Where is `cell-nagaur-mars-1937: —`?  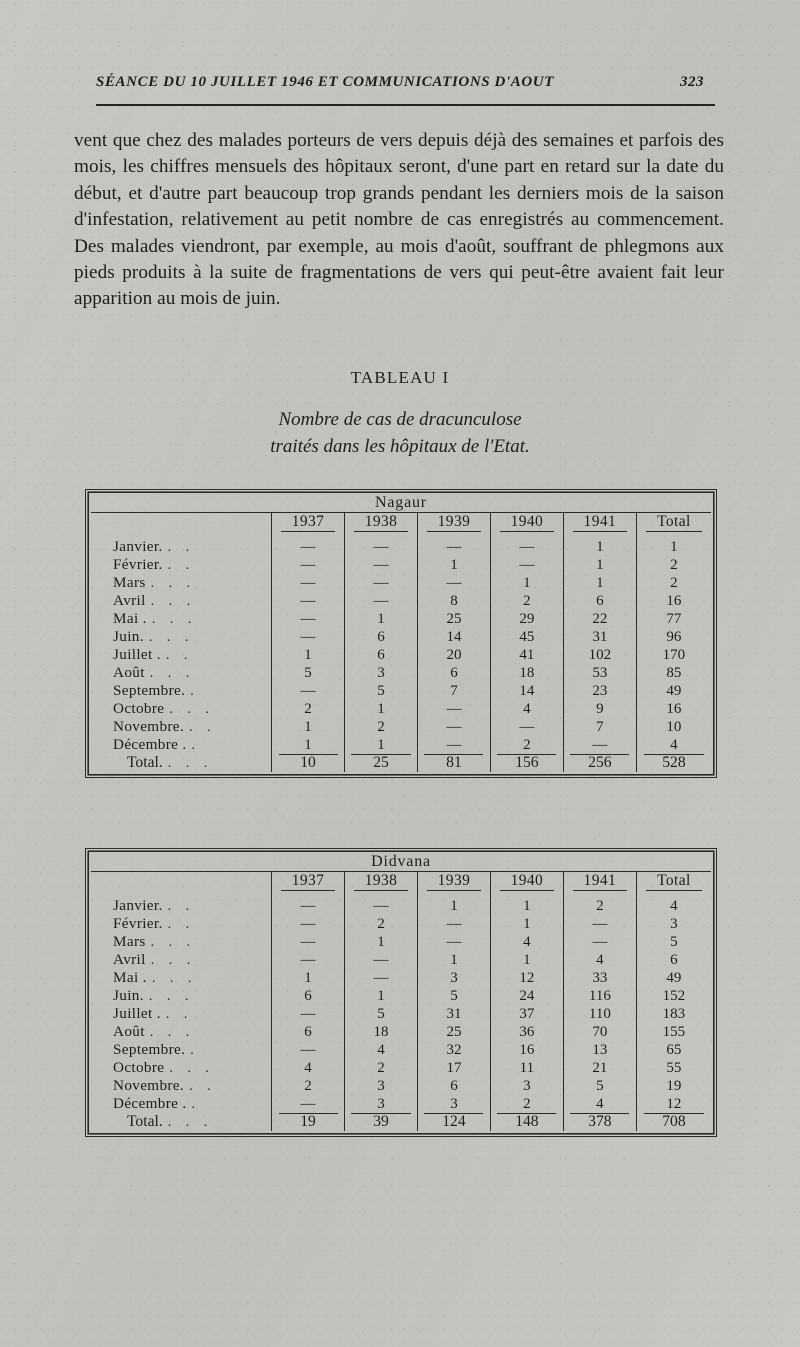
cell-nagaur-mars-1937: — is located at coordinates (308, 583).